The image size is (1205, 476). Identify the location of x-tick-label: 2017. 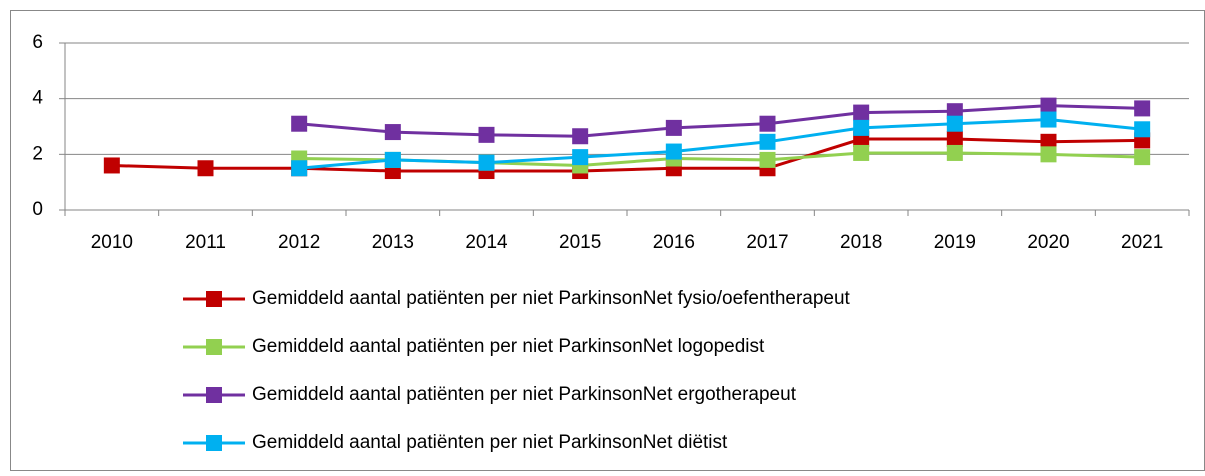
(767, 242).